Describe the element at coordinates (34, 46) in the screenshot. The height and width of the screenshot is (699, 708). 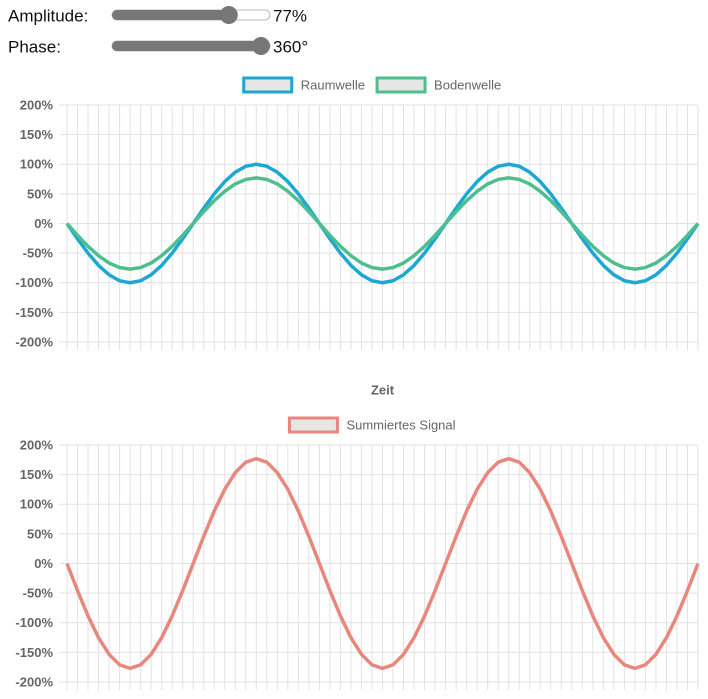
I see `slider-label: Phase:` at that location.